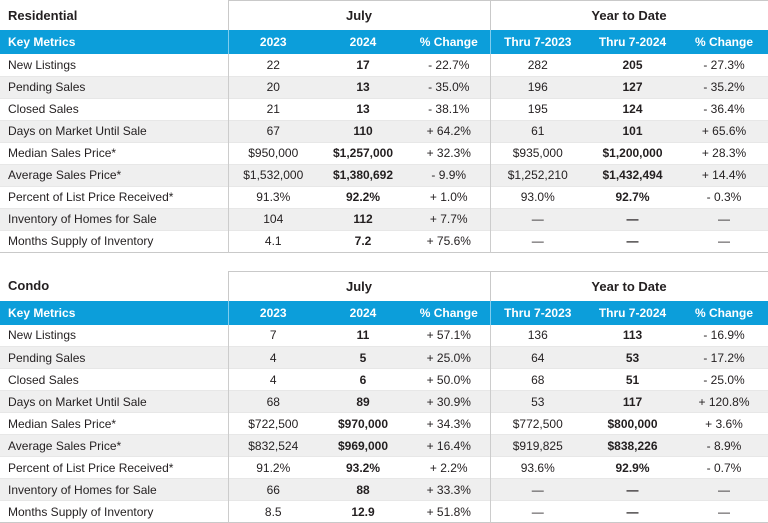 This screenshot has width=768, height=523. I want to click on metric-value-m2023: $832,524, so click(273, 446).